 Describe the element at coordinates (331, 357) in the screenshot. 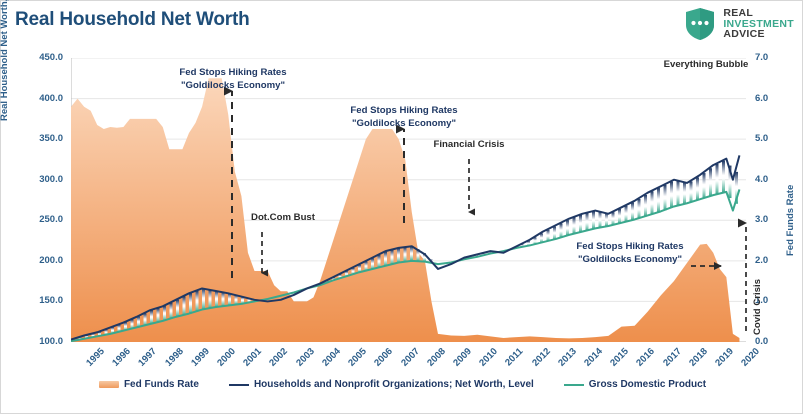

I see `x-axis-tick: 2004` at that location.